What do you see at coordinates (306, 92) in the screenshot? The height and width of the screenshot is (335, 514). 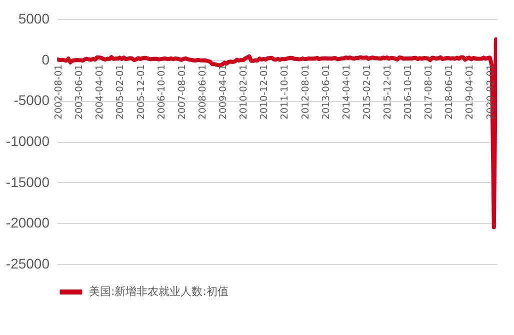 I see `x-tick-label: 2012-08-01` at bounding box center [306, 92].